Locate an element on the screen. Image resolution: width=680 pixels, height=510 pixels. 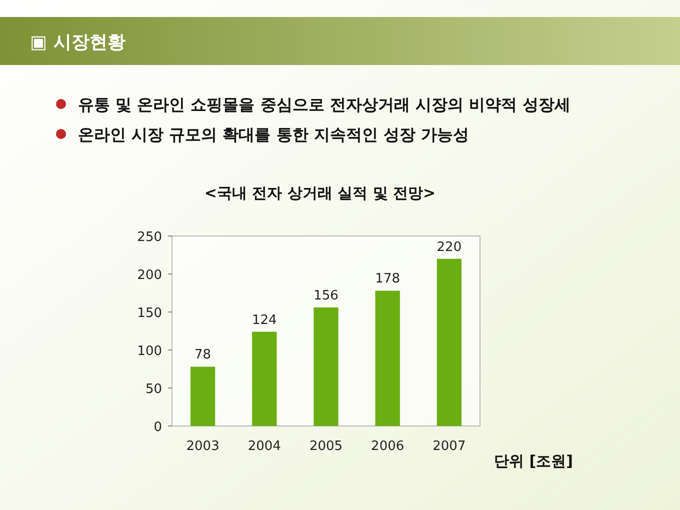
x-tick-label: 2003 is located at coordinates (203, 446).